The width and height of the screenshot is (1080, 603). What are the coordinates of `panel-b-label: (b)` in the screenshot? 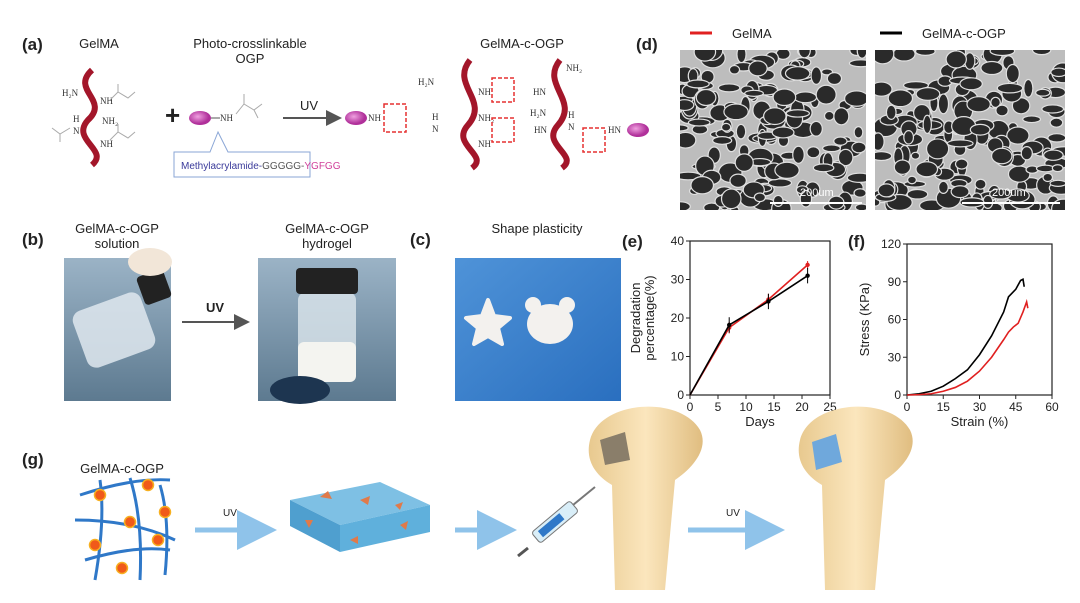 It's located at (33, 239).